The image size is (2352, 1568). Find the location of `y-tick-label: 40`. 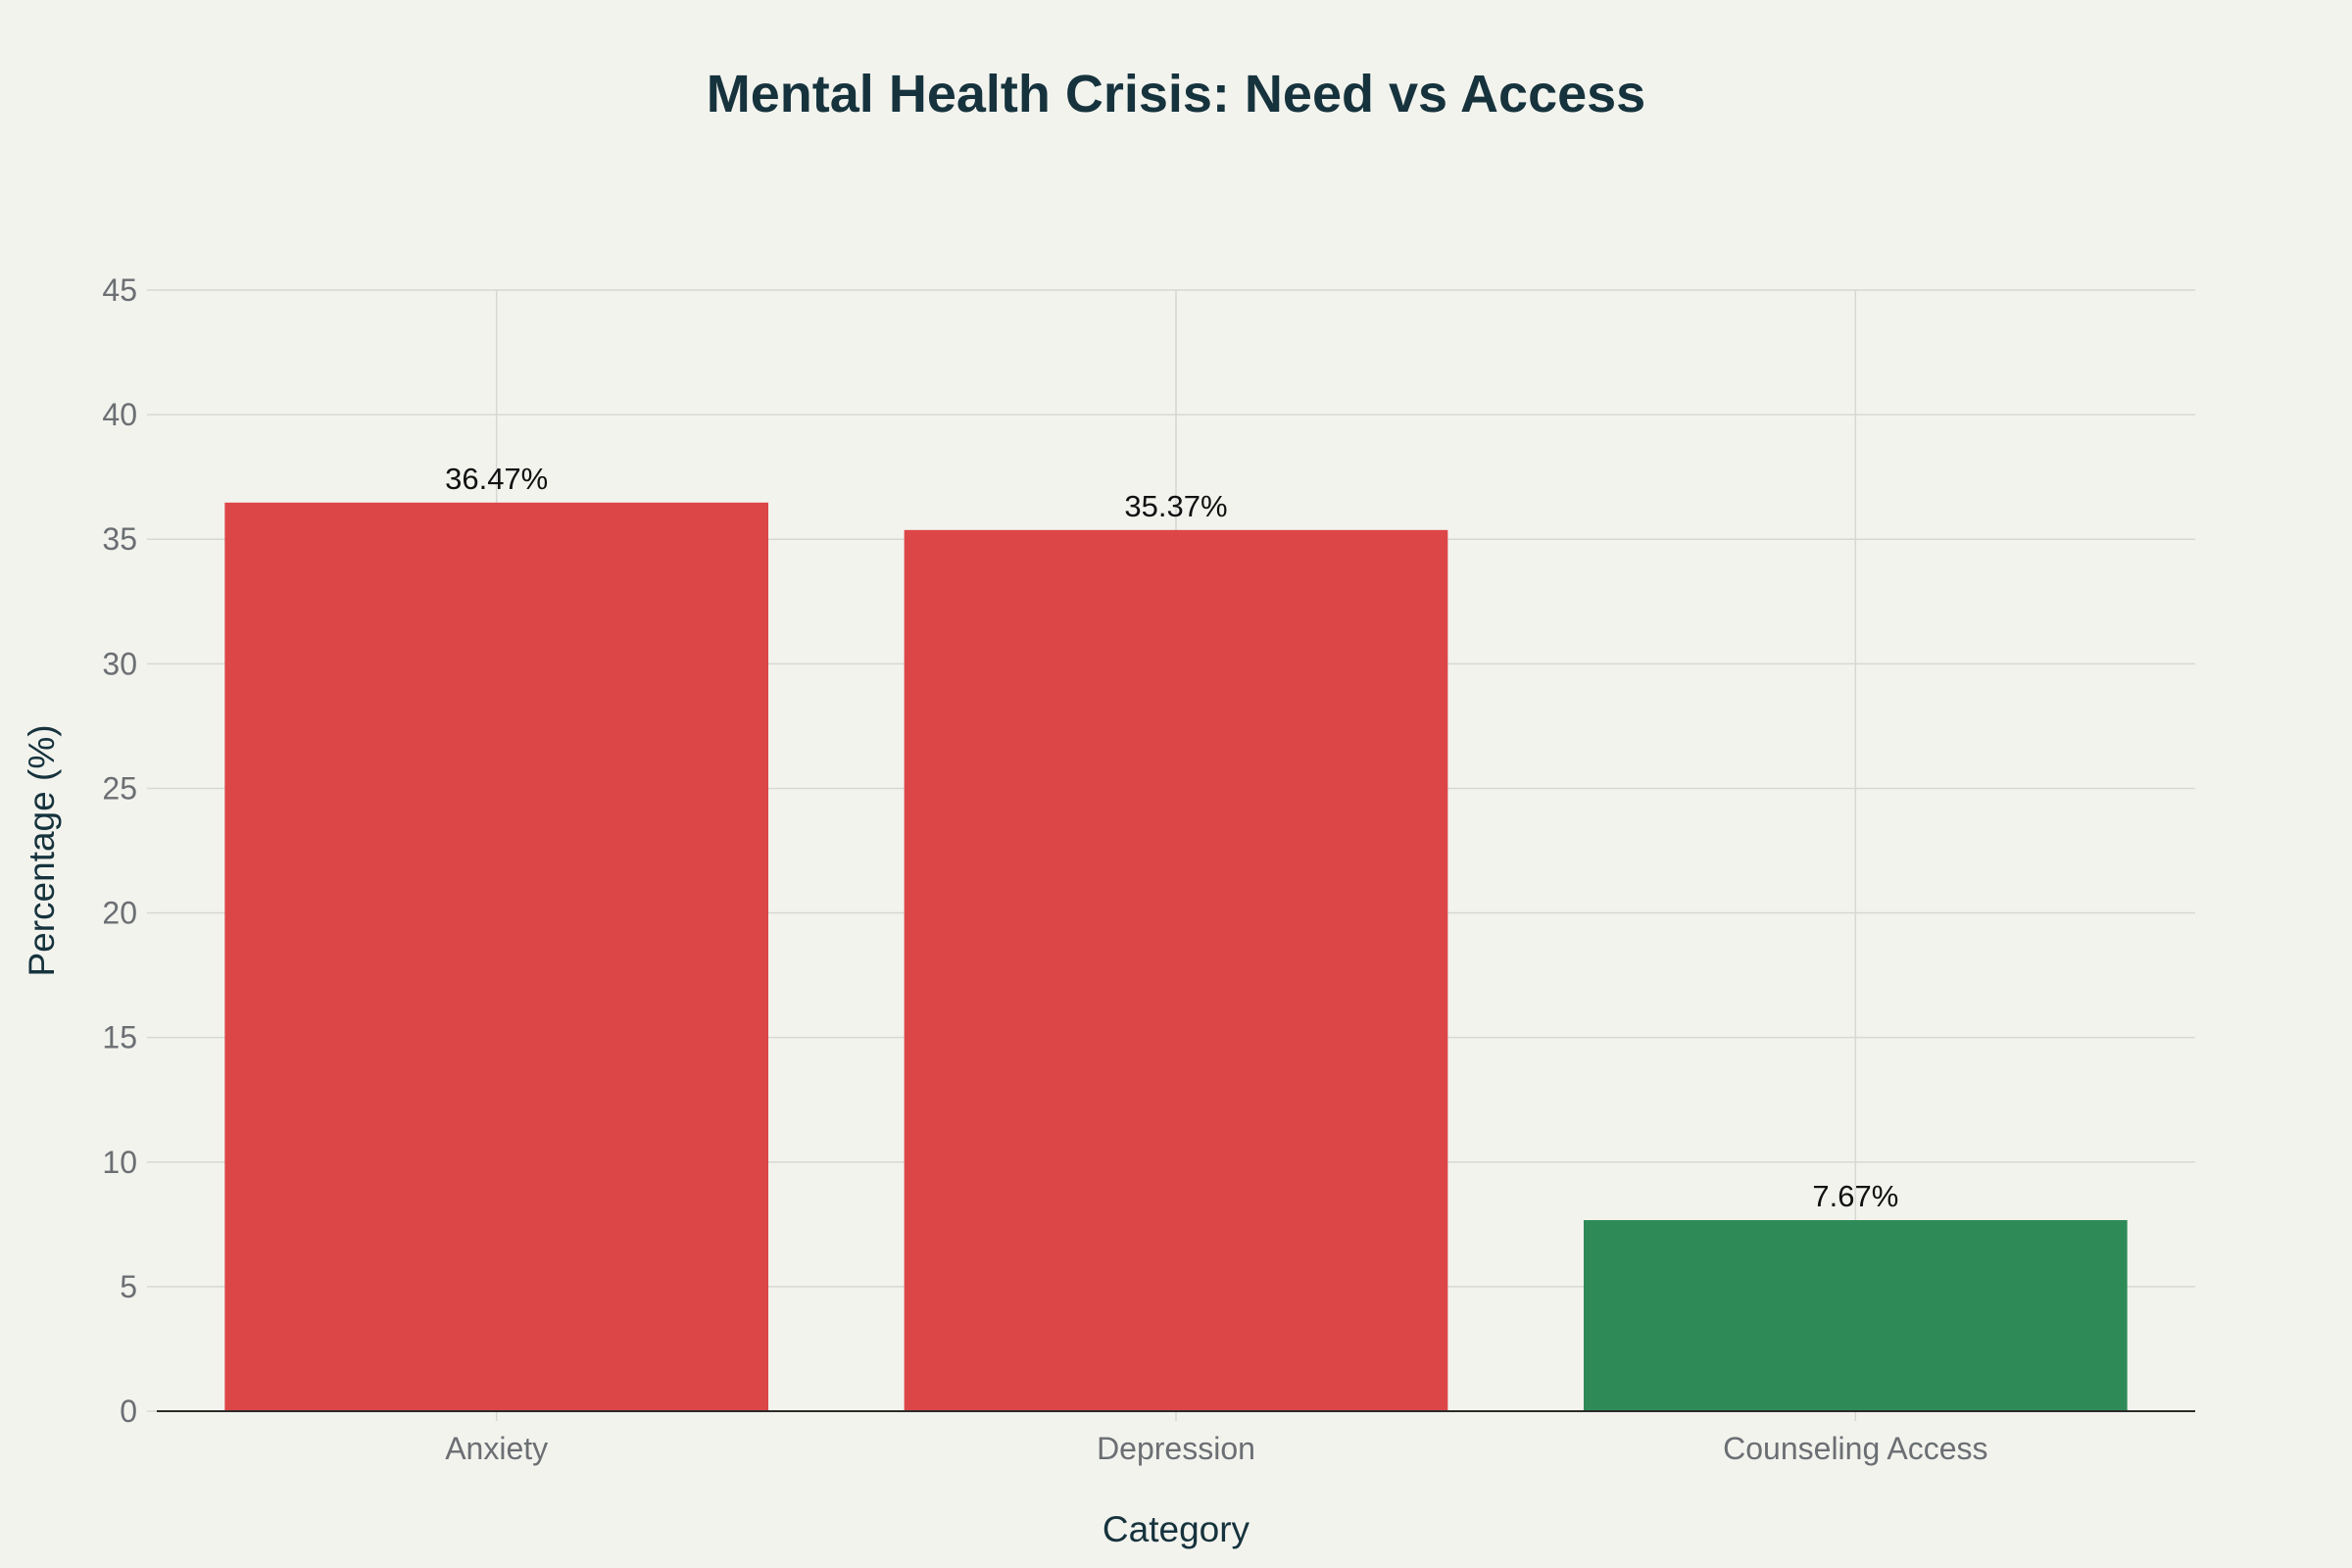

y-tick-label: 40 is located at coordinates (119, 414).